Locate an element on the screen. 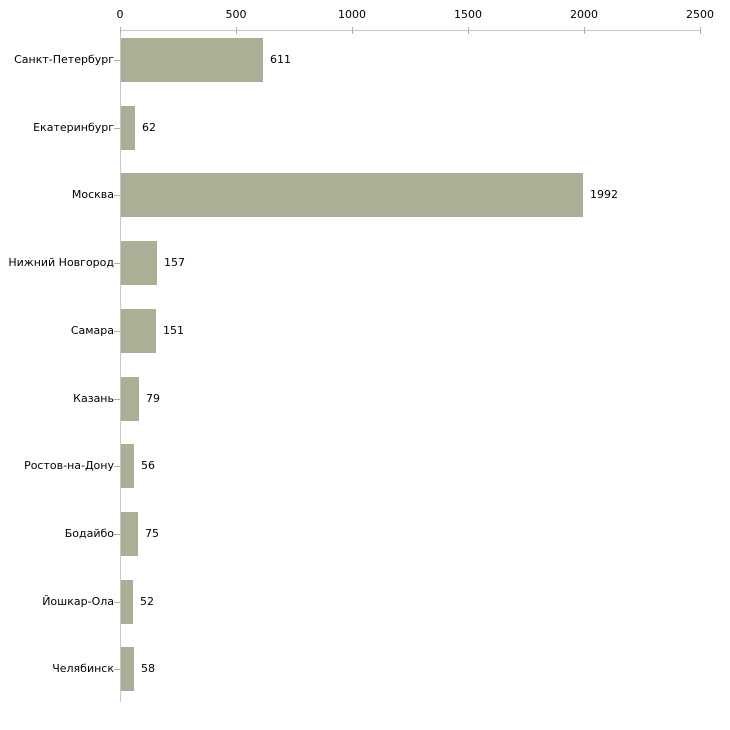 The width and height of the screenshot is (730, 730). x-axis-tick-label: 2000 is located at coordinates (584, 14).